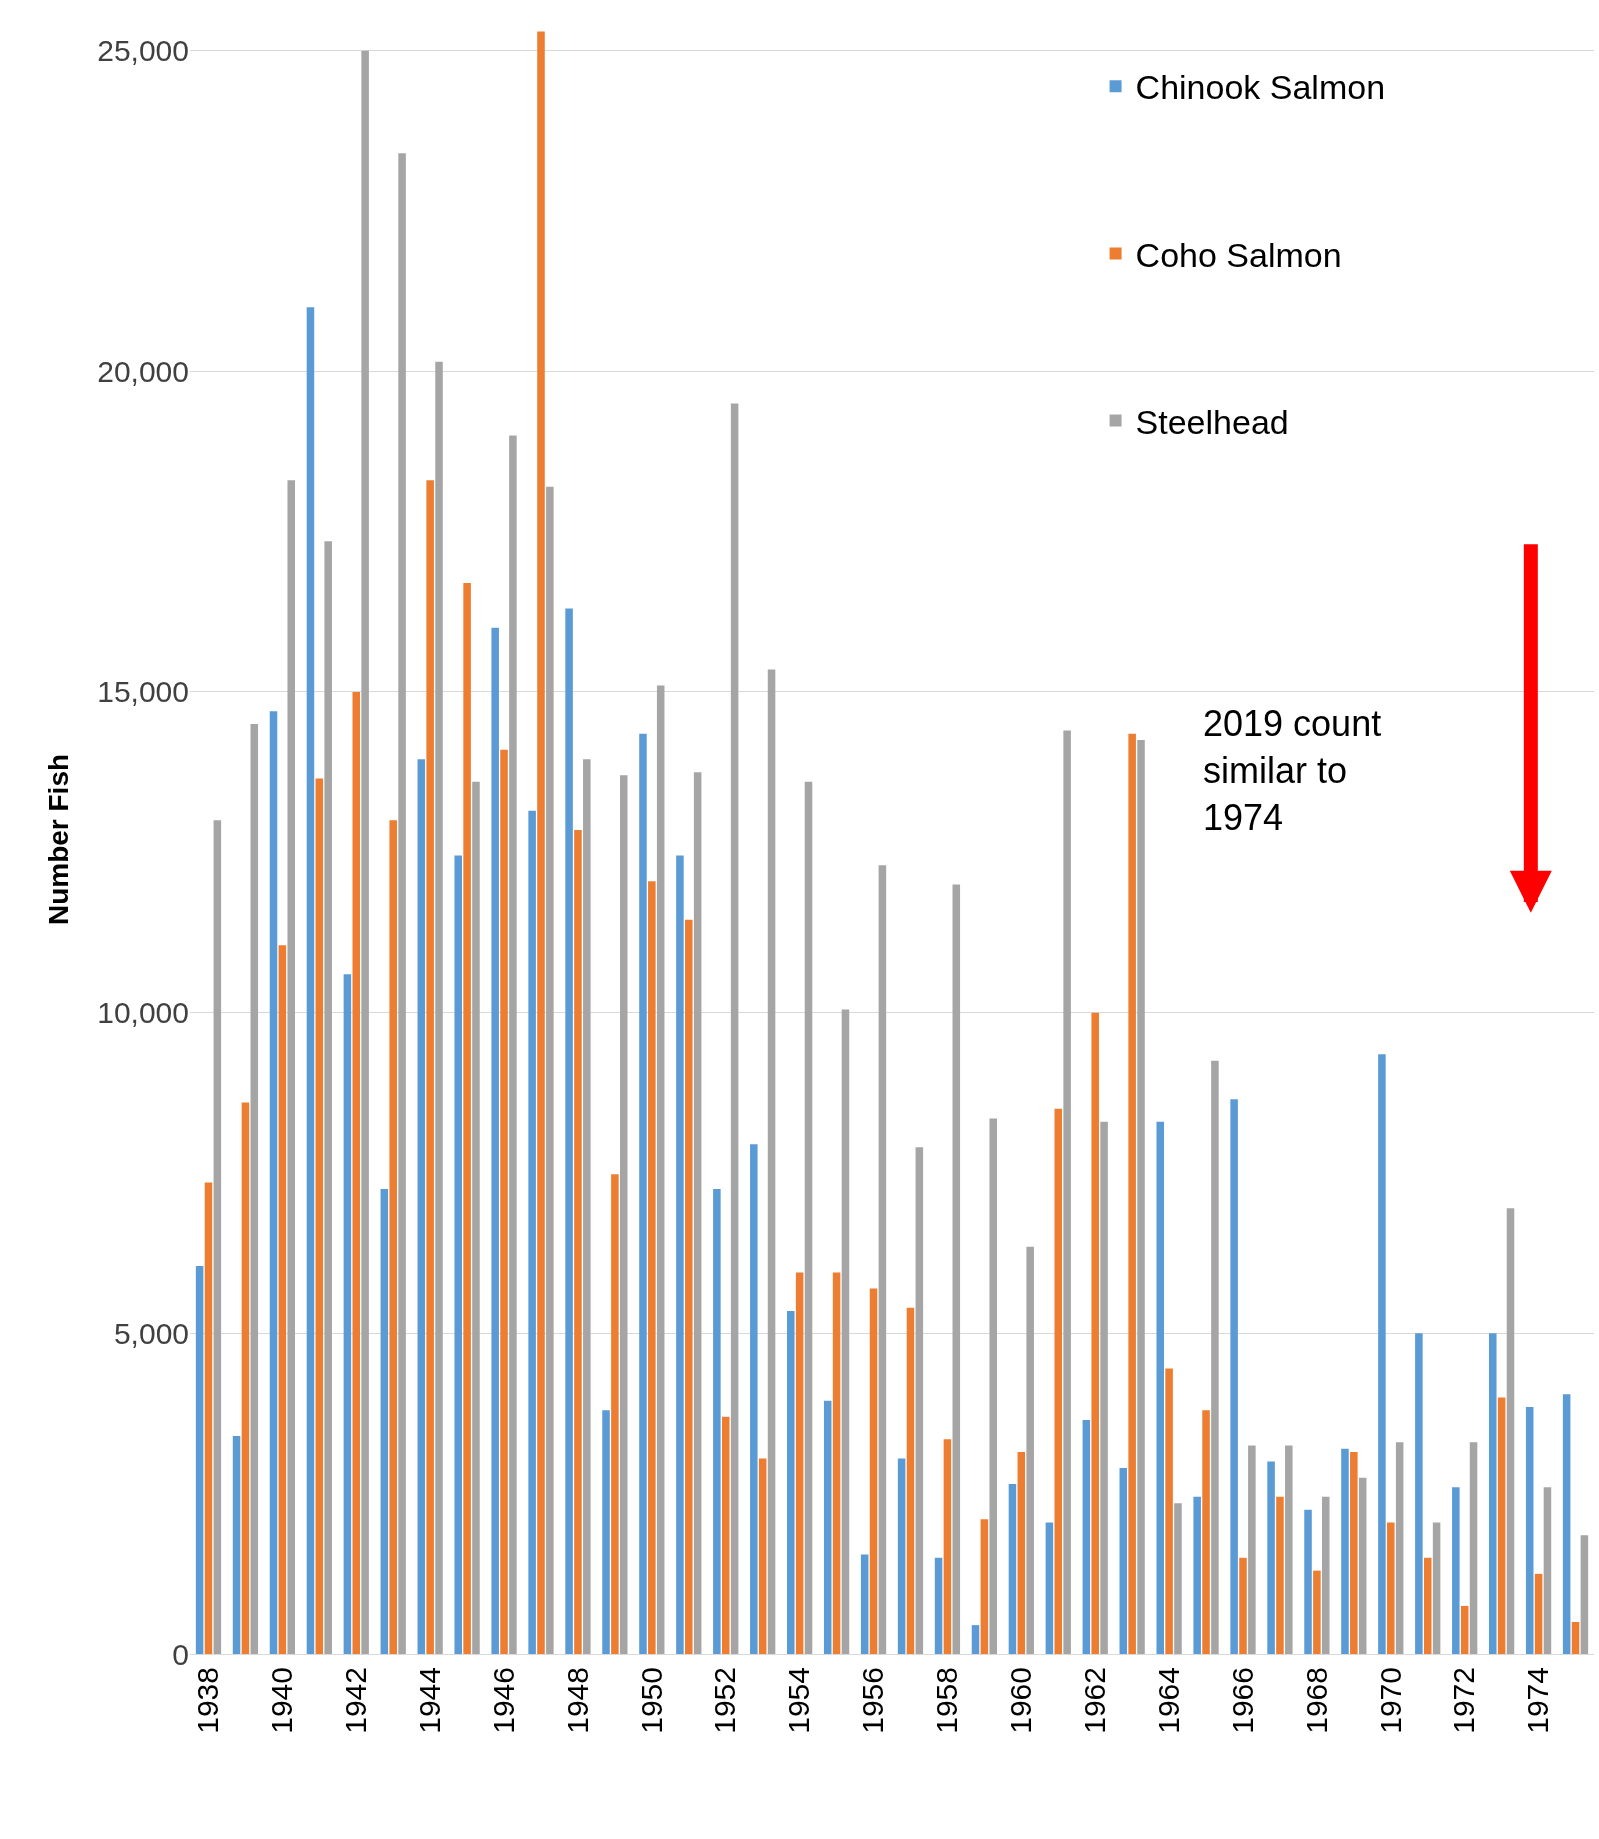 The image size is (1599, 1839). Describe the element at coordinates (282, 1700) in the screenshot. I see `x-tick-label: 1940` at that location.